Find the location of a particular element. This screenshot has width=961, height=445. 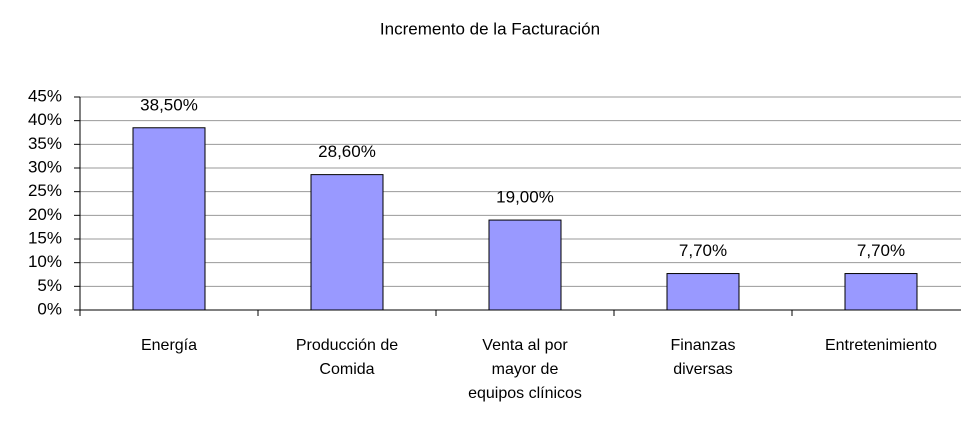

data-label: 38,50% is located at coordinates (169, 104).